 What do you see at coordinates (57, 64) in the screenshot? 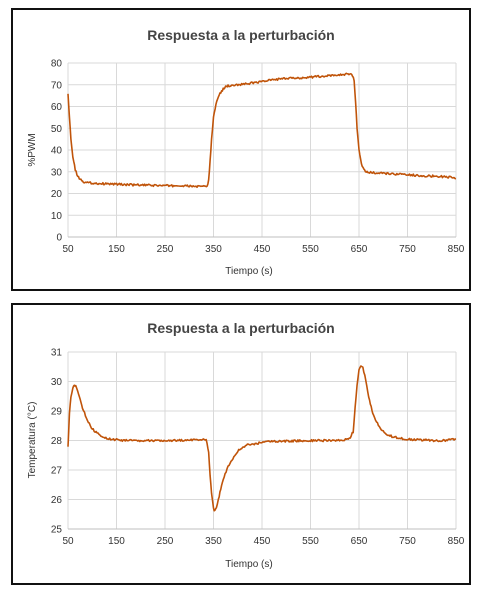
I see `y-tick-label: 80` at bounding box center [57, 64].